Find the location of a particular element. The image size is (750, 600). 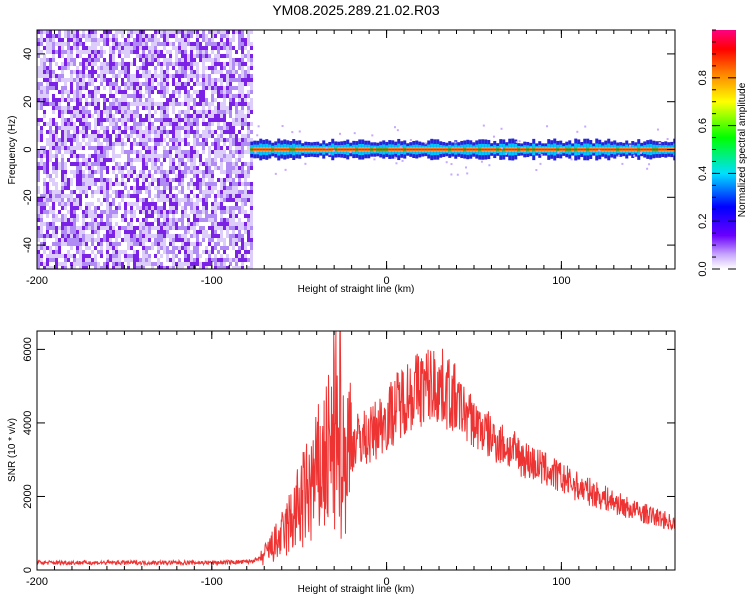

x-tick-label: 100 is located at coordinates (561, 582).